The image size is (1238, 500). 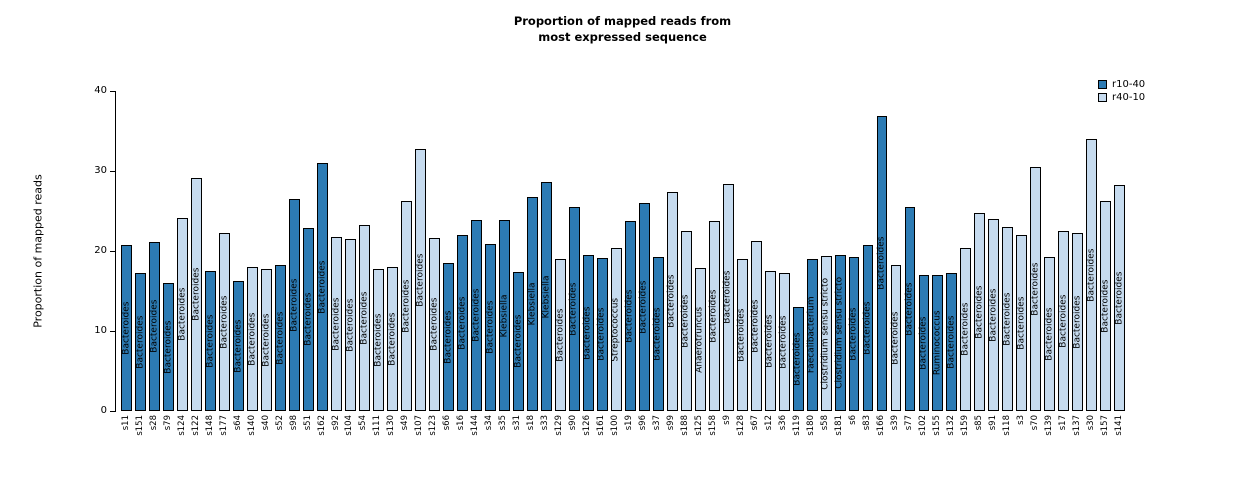 What do you see at coordinates (209, 425) in the screenshot?
I see `x-tick-label: s148` at bounding box center [209, 425].